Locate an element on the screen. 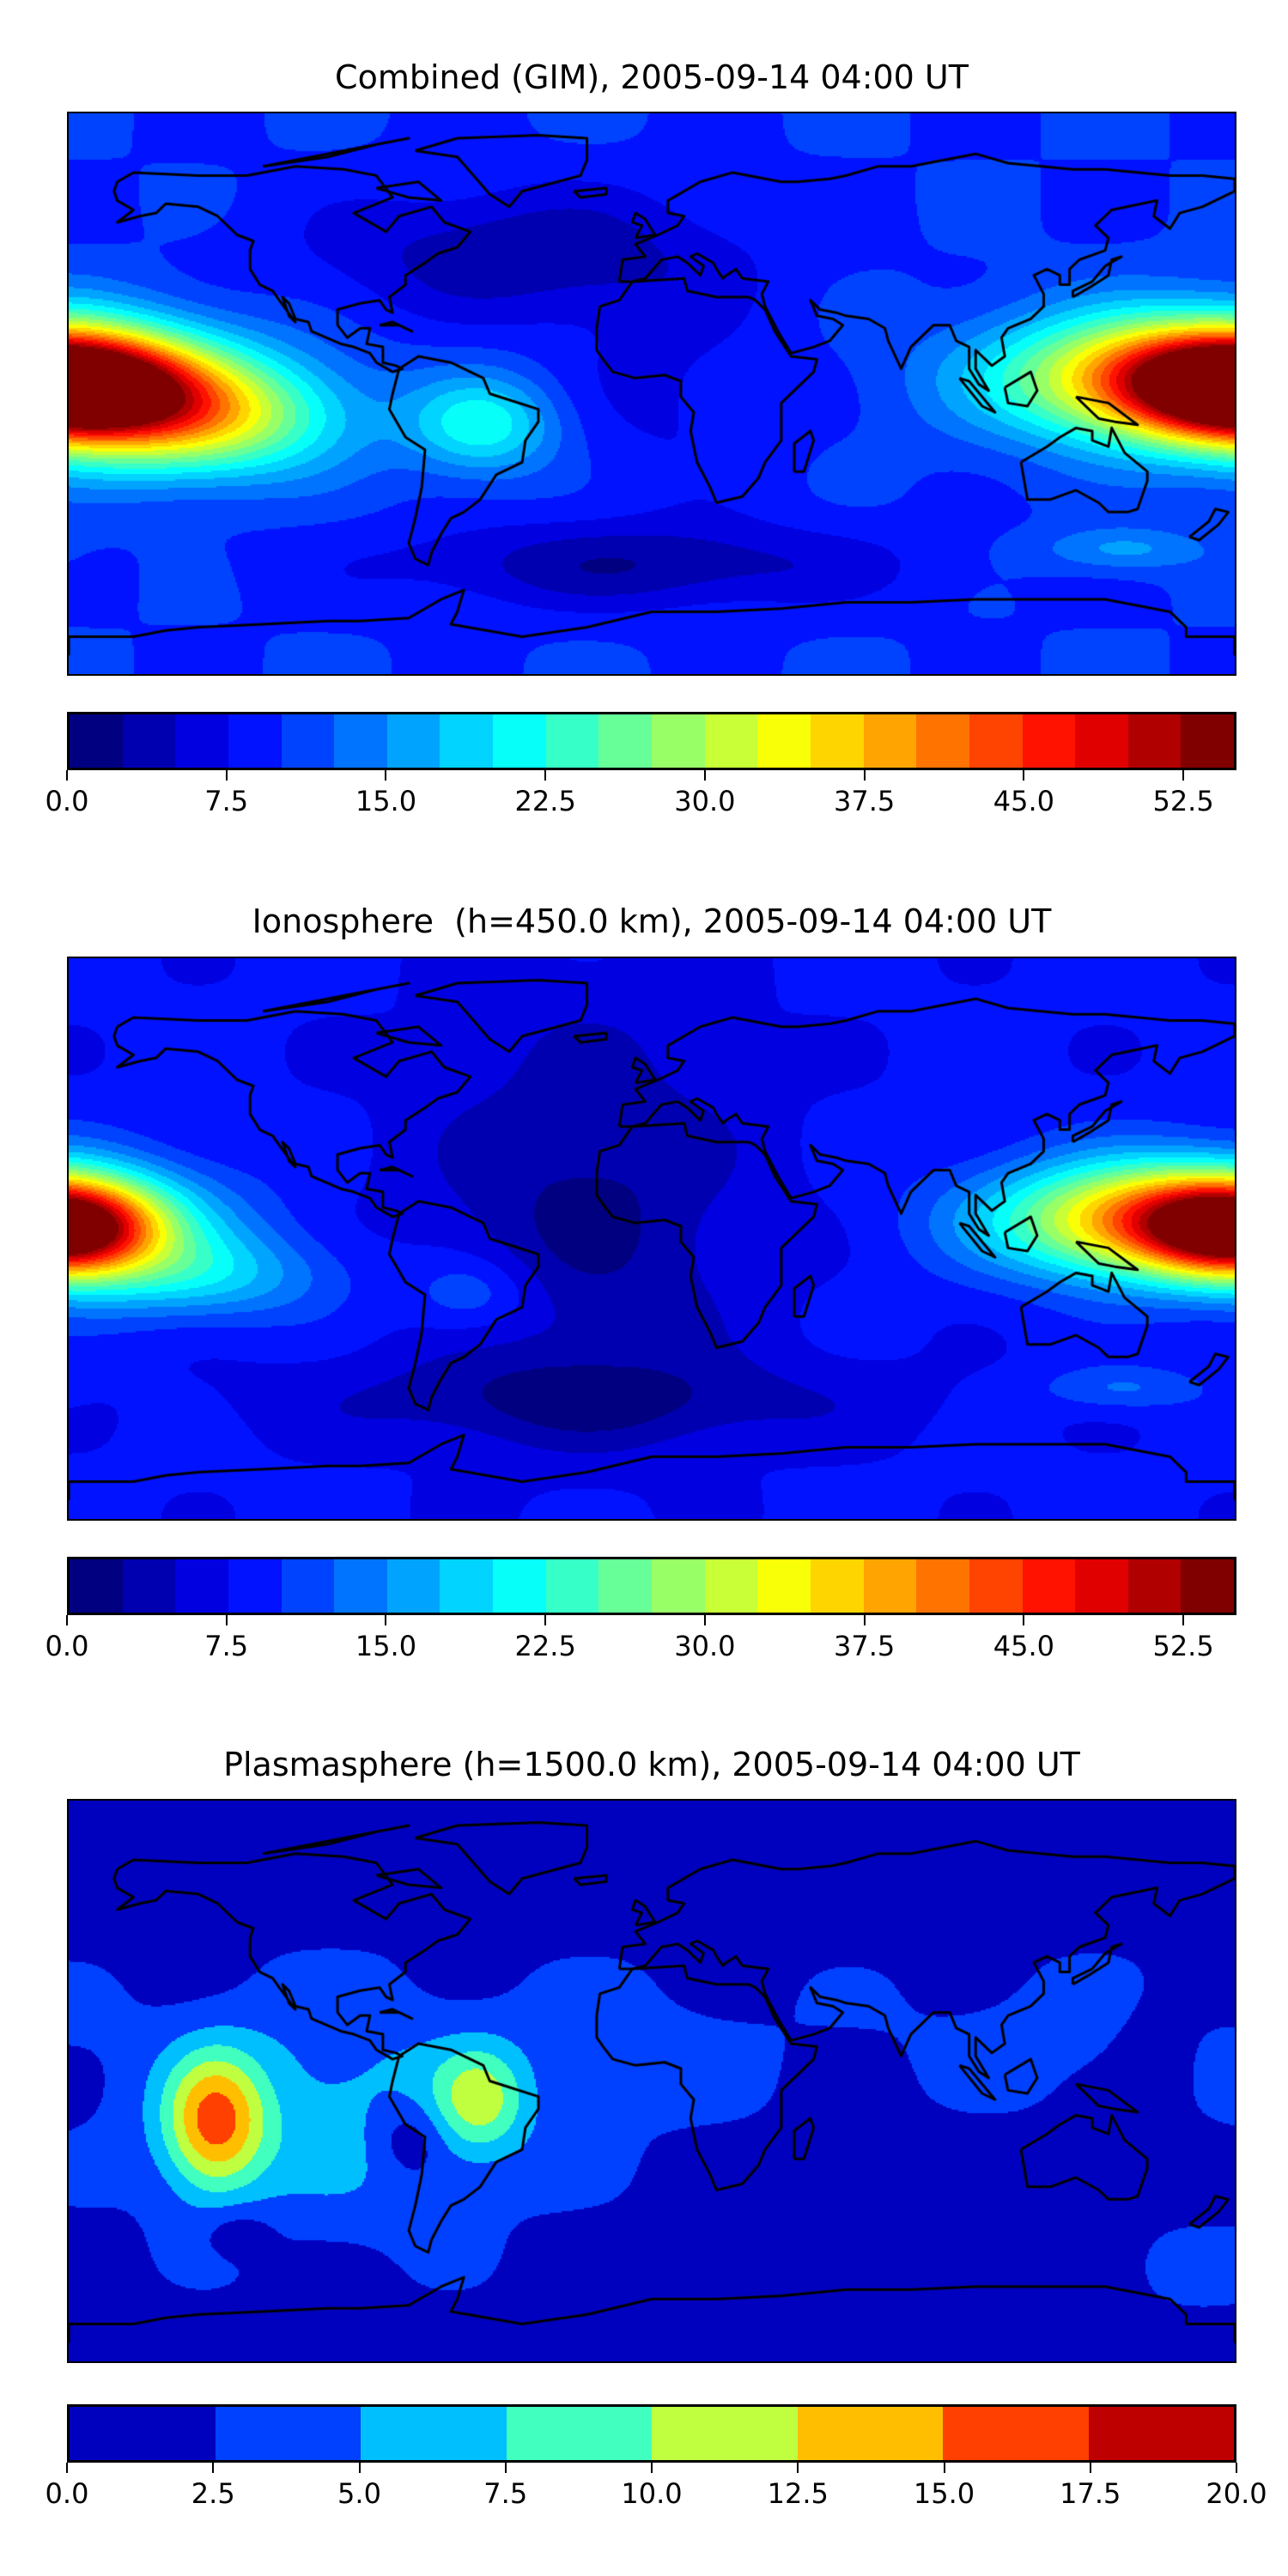 The image size is (1288, 2576). colorbar-plasmasphere is located at coordinates (651, 2434).